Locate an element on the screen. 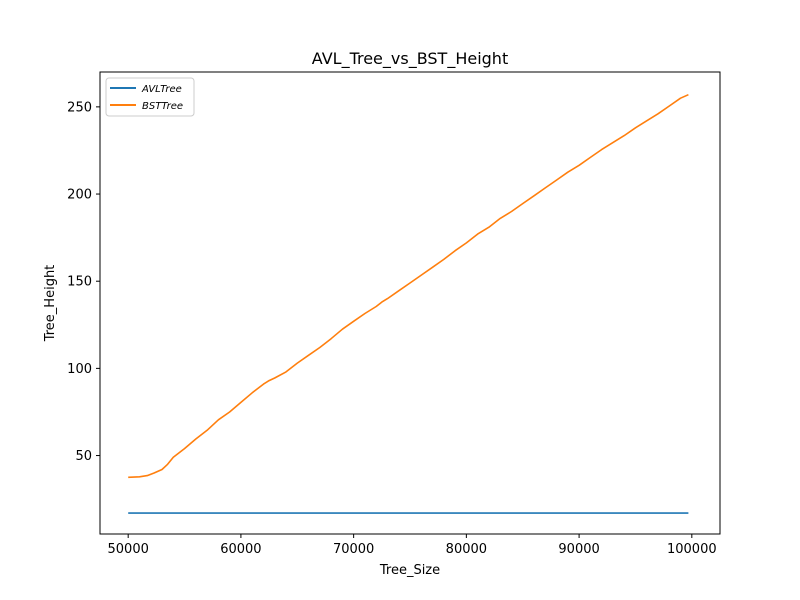 This screenshot has height=600, width=800. y-tick-label: 50 is located at coordinates (83, 456).